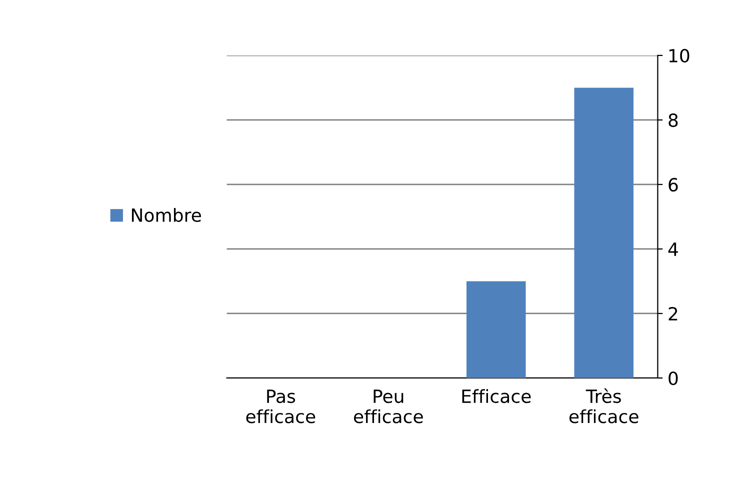 Image resolution: width=756 pixels, height=504 pixels. I want to click on y-tick-label: 8, so click(673, 120).